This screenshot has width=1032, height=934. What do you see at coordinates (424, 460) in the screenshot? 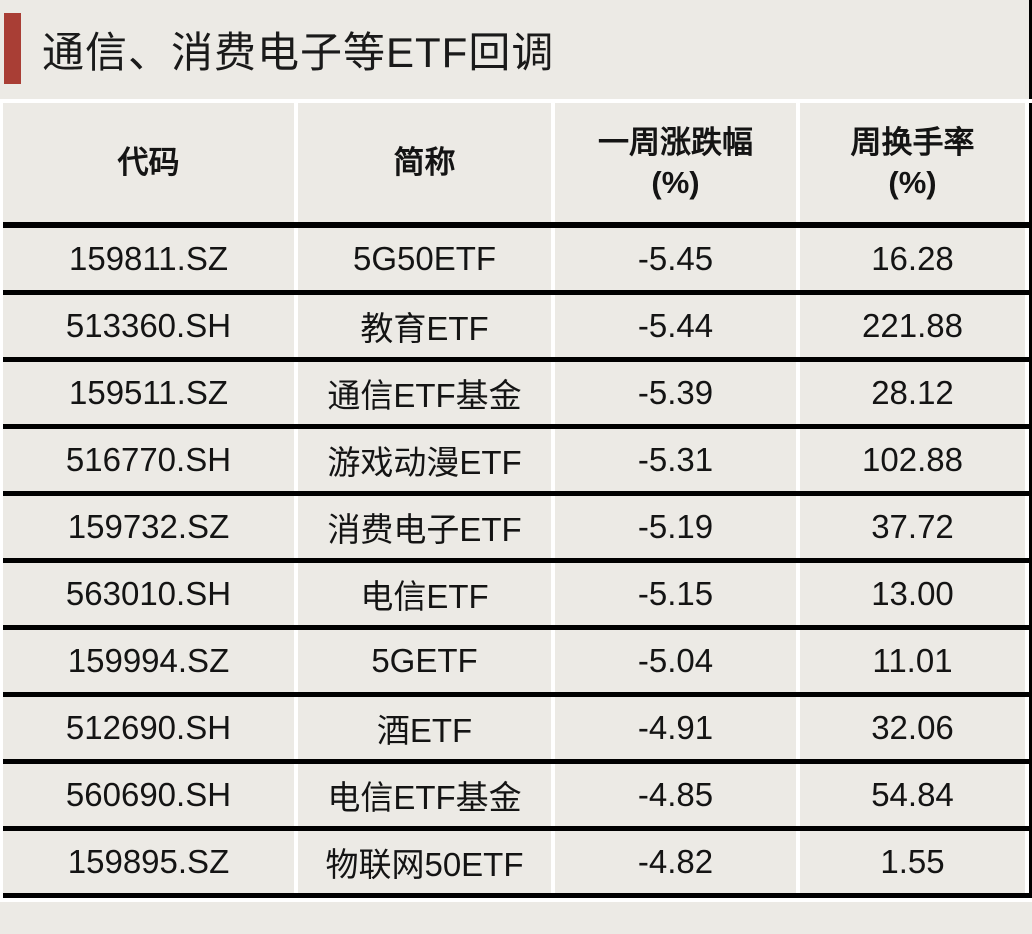
I see `cell-name: 游戏动漫ETF` at bounding box center [424, 460].